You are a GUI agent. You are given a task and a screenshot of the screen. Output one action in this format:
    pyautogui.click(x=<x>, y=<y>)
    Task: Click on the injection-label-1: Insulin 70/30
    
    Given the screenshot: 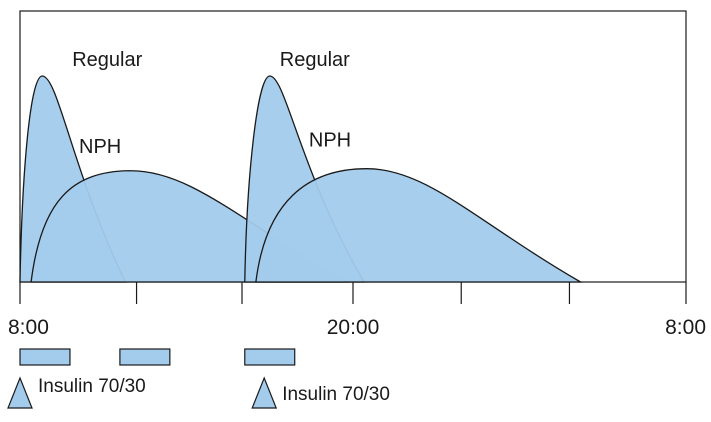 What is the action you would take?
    pyautogui.click(x=92, y=386)
    